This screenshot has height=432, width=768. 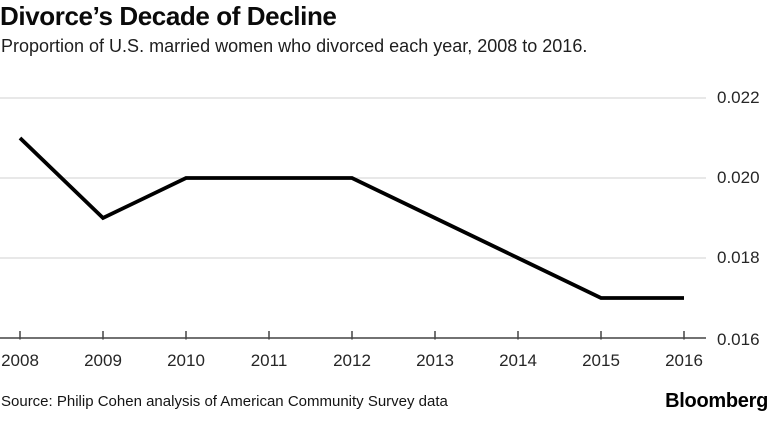 I want to click on x-axis-tick-label: 2014, so click(x=518, y=360).